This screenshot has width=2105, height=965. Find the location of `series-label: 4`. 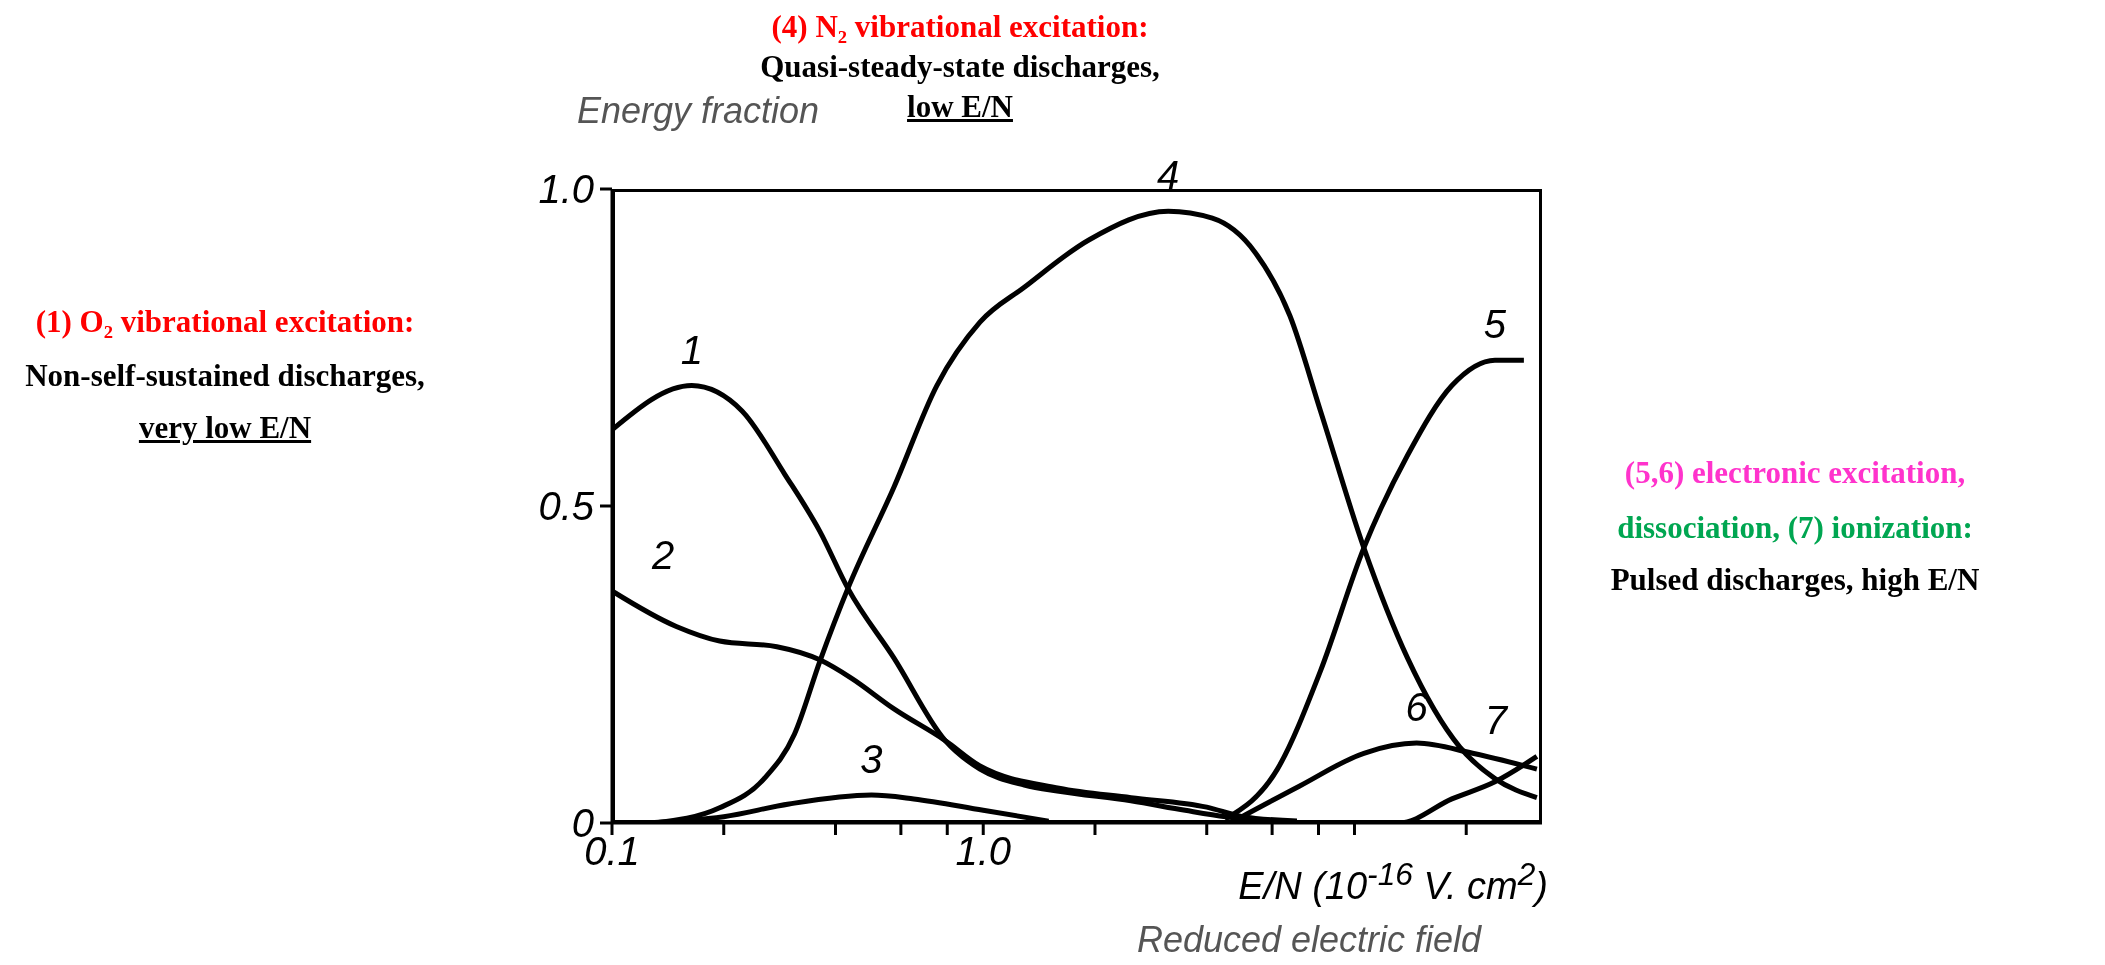

series-label: 4 is located at coordinates (1168, 175).